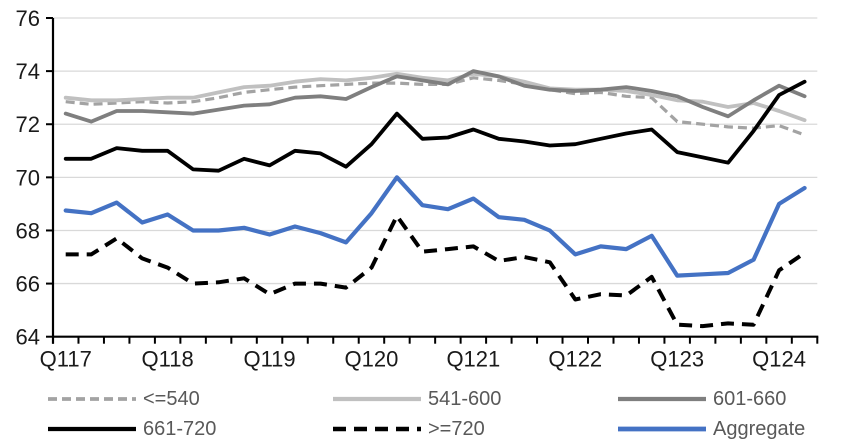 This screenshot has height=442, width=852. I want to click on legend-item-541-600: 541-600, so click(417, 399).